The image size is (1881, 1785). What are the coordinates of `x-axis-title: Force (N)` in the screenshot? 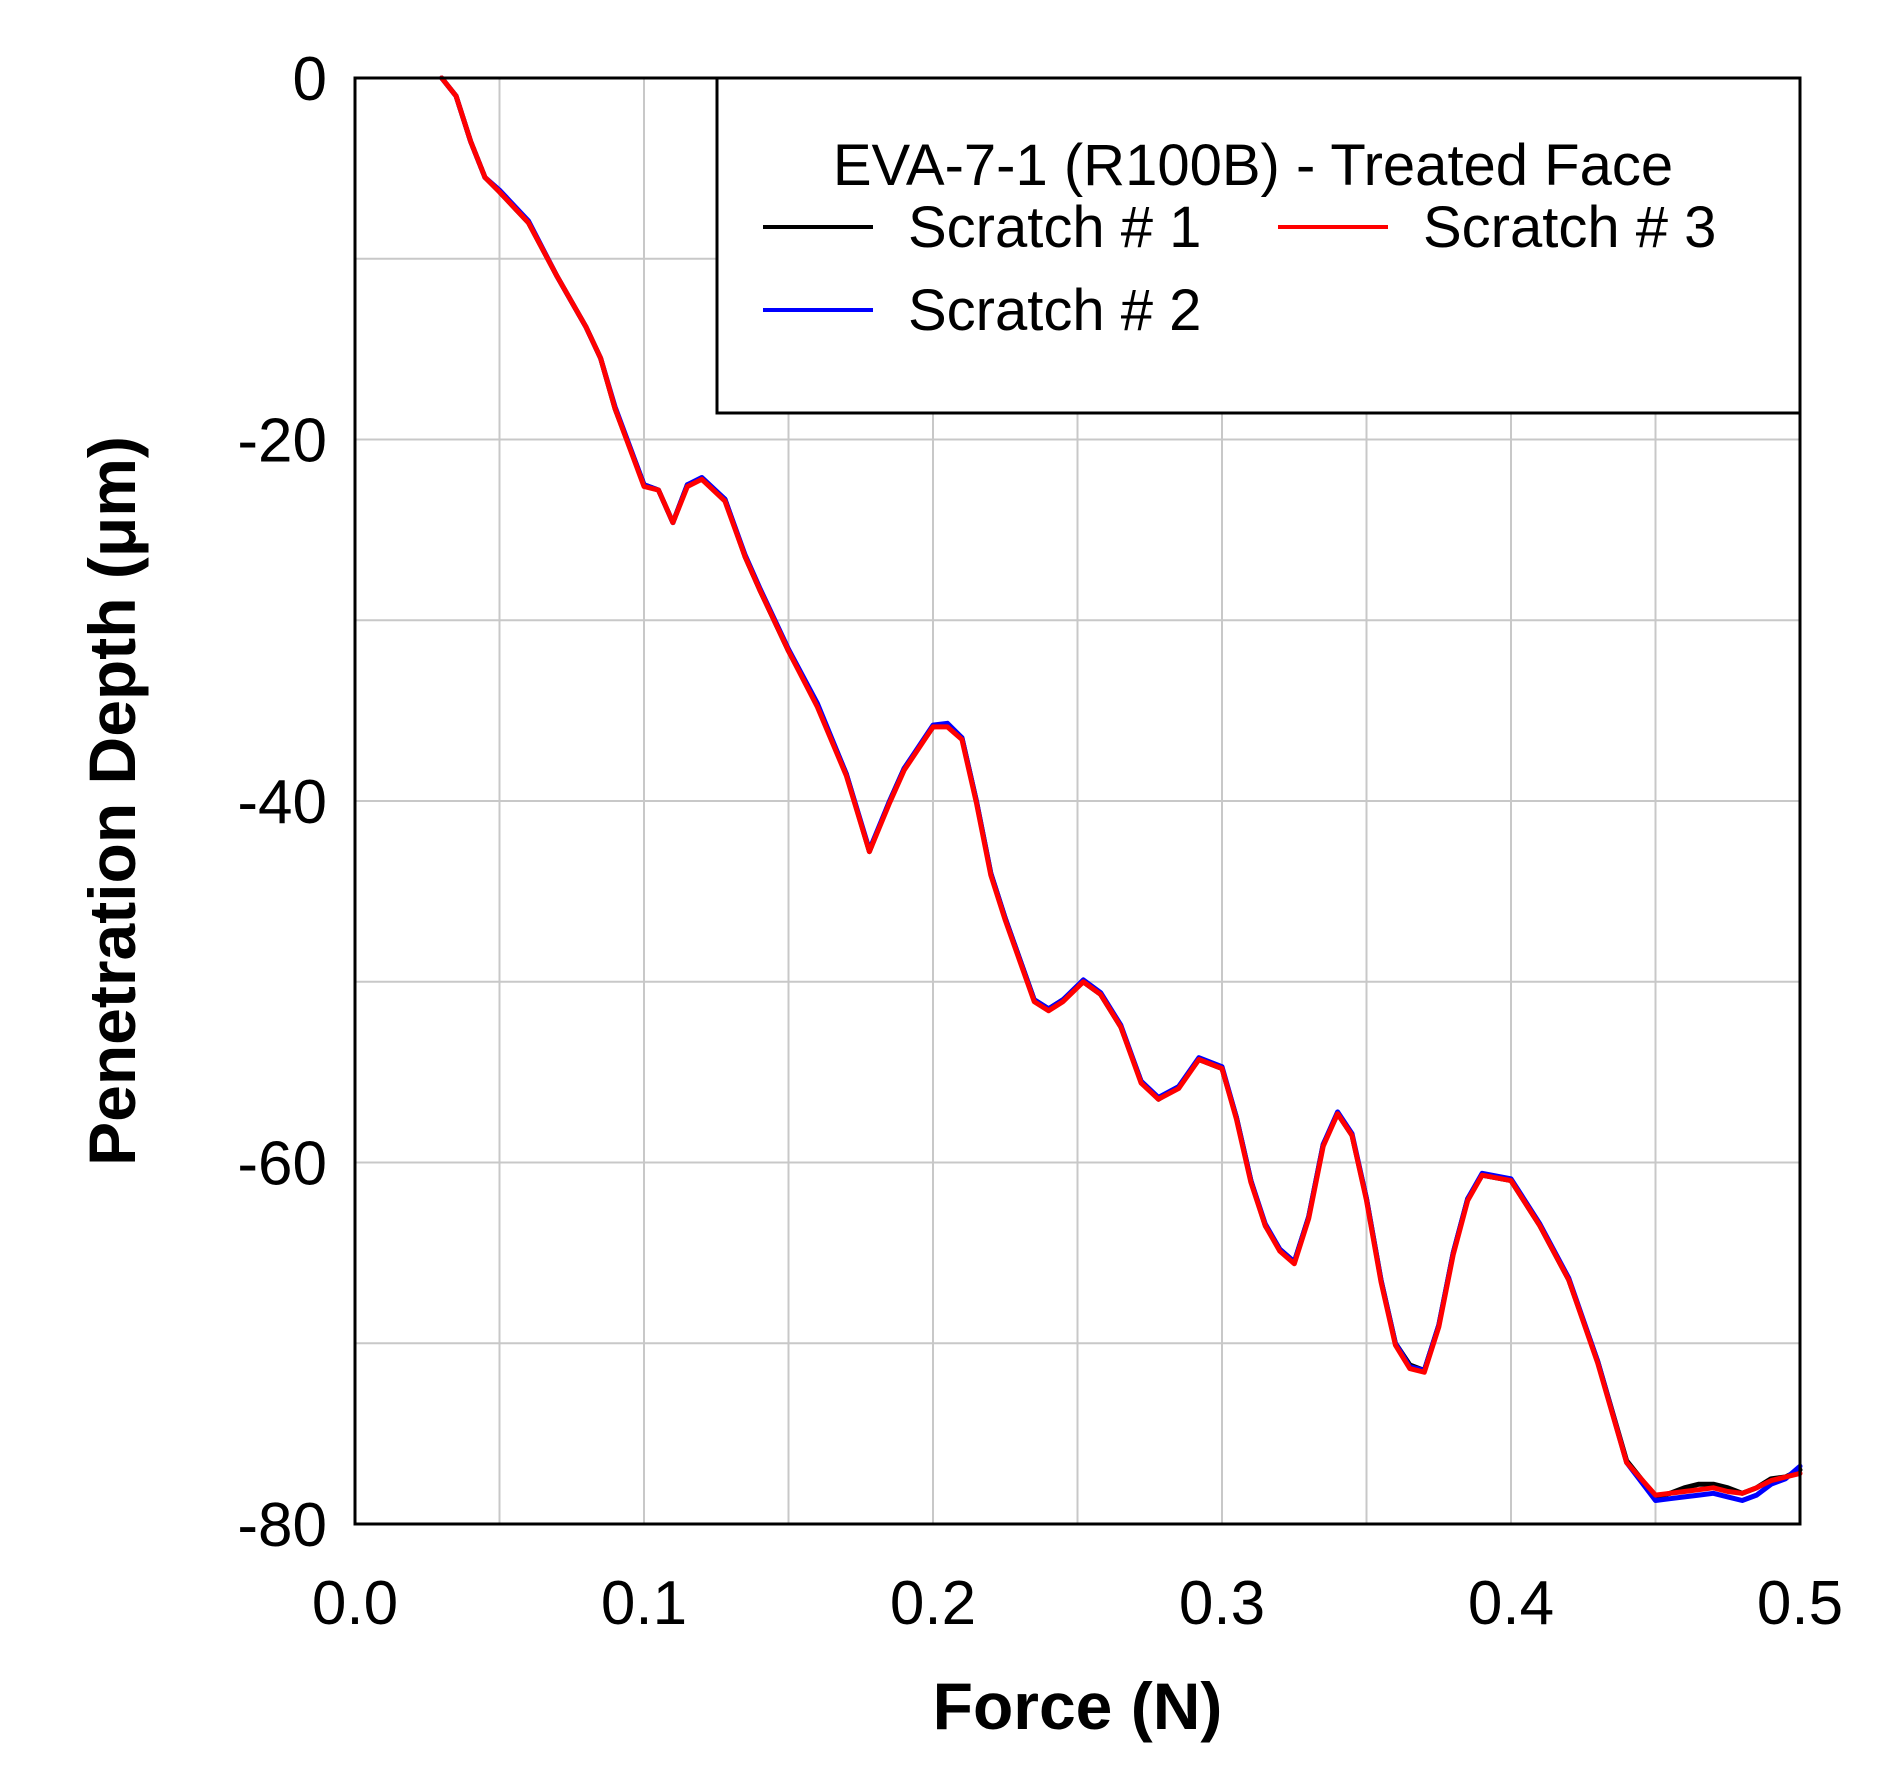 It's located at (1078, 1706).